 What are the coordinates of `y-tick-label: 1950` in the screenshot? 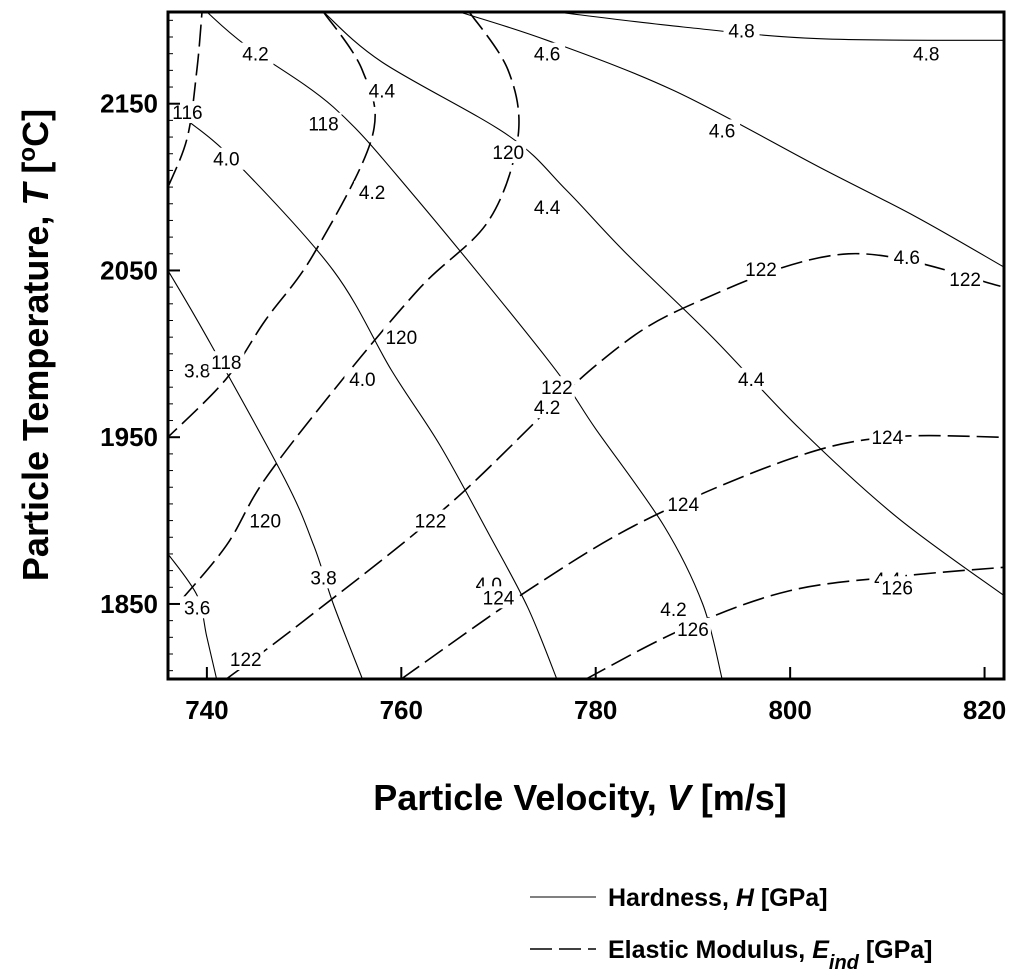 It's located at (129, 437).